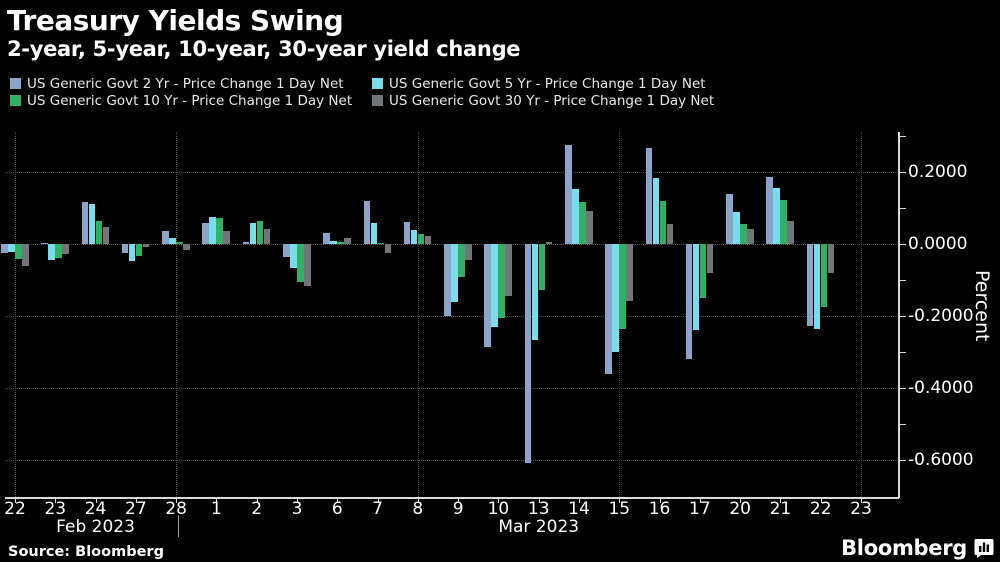 Image resolution: width=1000 pixels, height=562 pixels. I want to click on x-axis-label: 17, so click(700, 509).